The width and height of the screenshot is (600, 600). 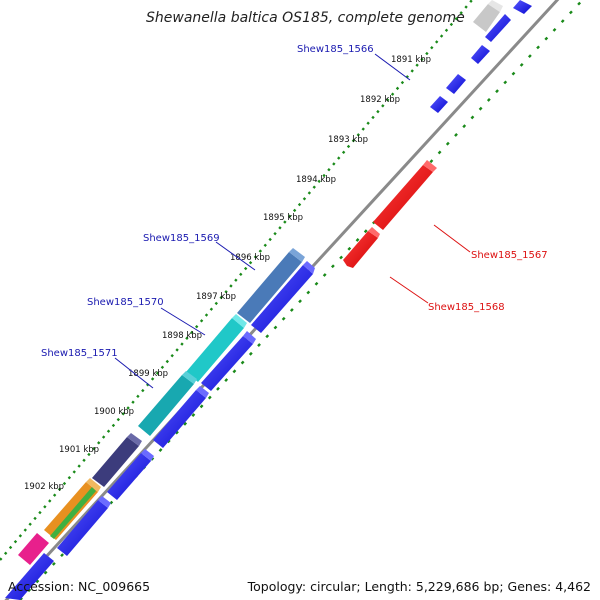 I want to click on label-shew185-1571: Shew185_1571, so click(x=79, y=353).